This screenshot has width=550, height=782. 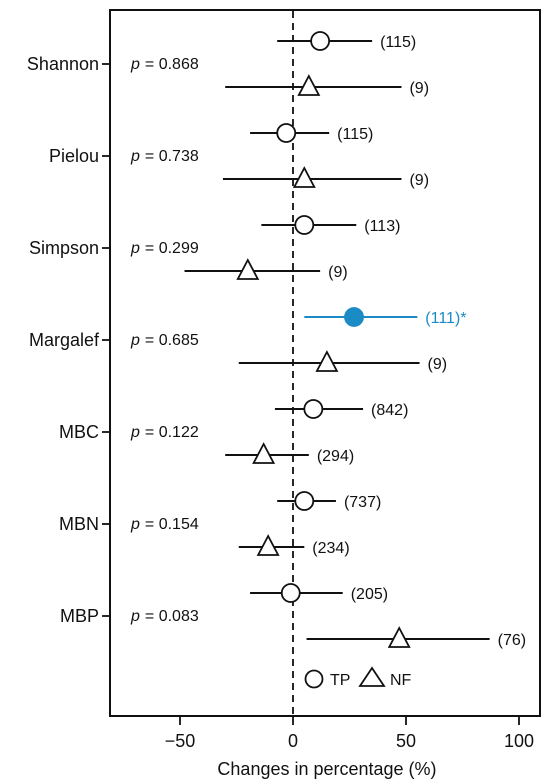 What do you see at coordinates (172, 248) in the screenshot?
I see `p-value: = 0.299` at bounding box center [172, 248].